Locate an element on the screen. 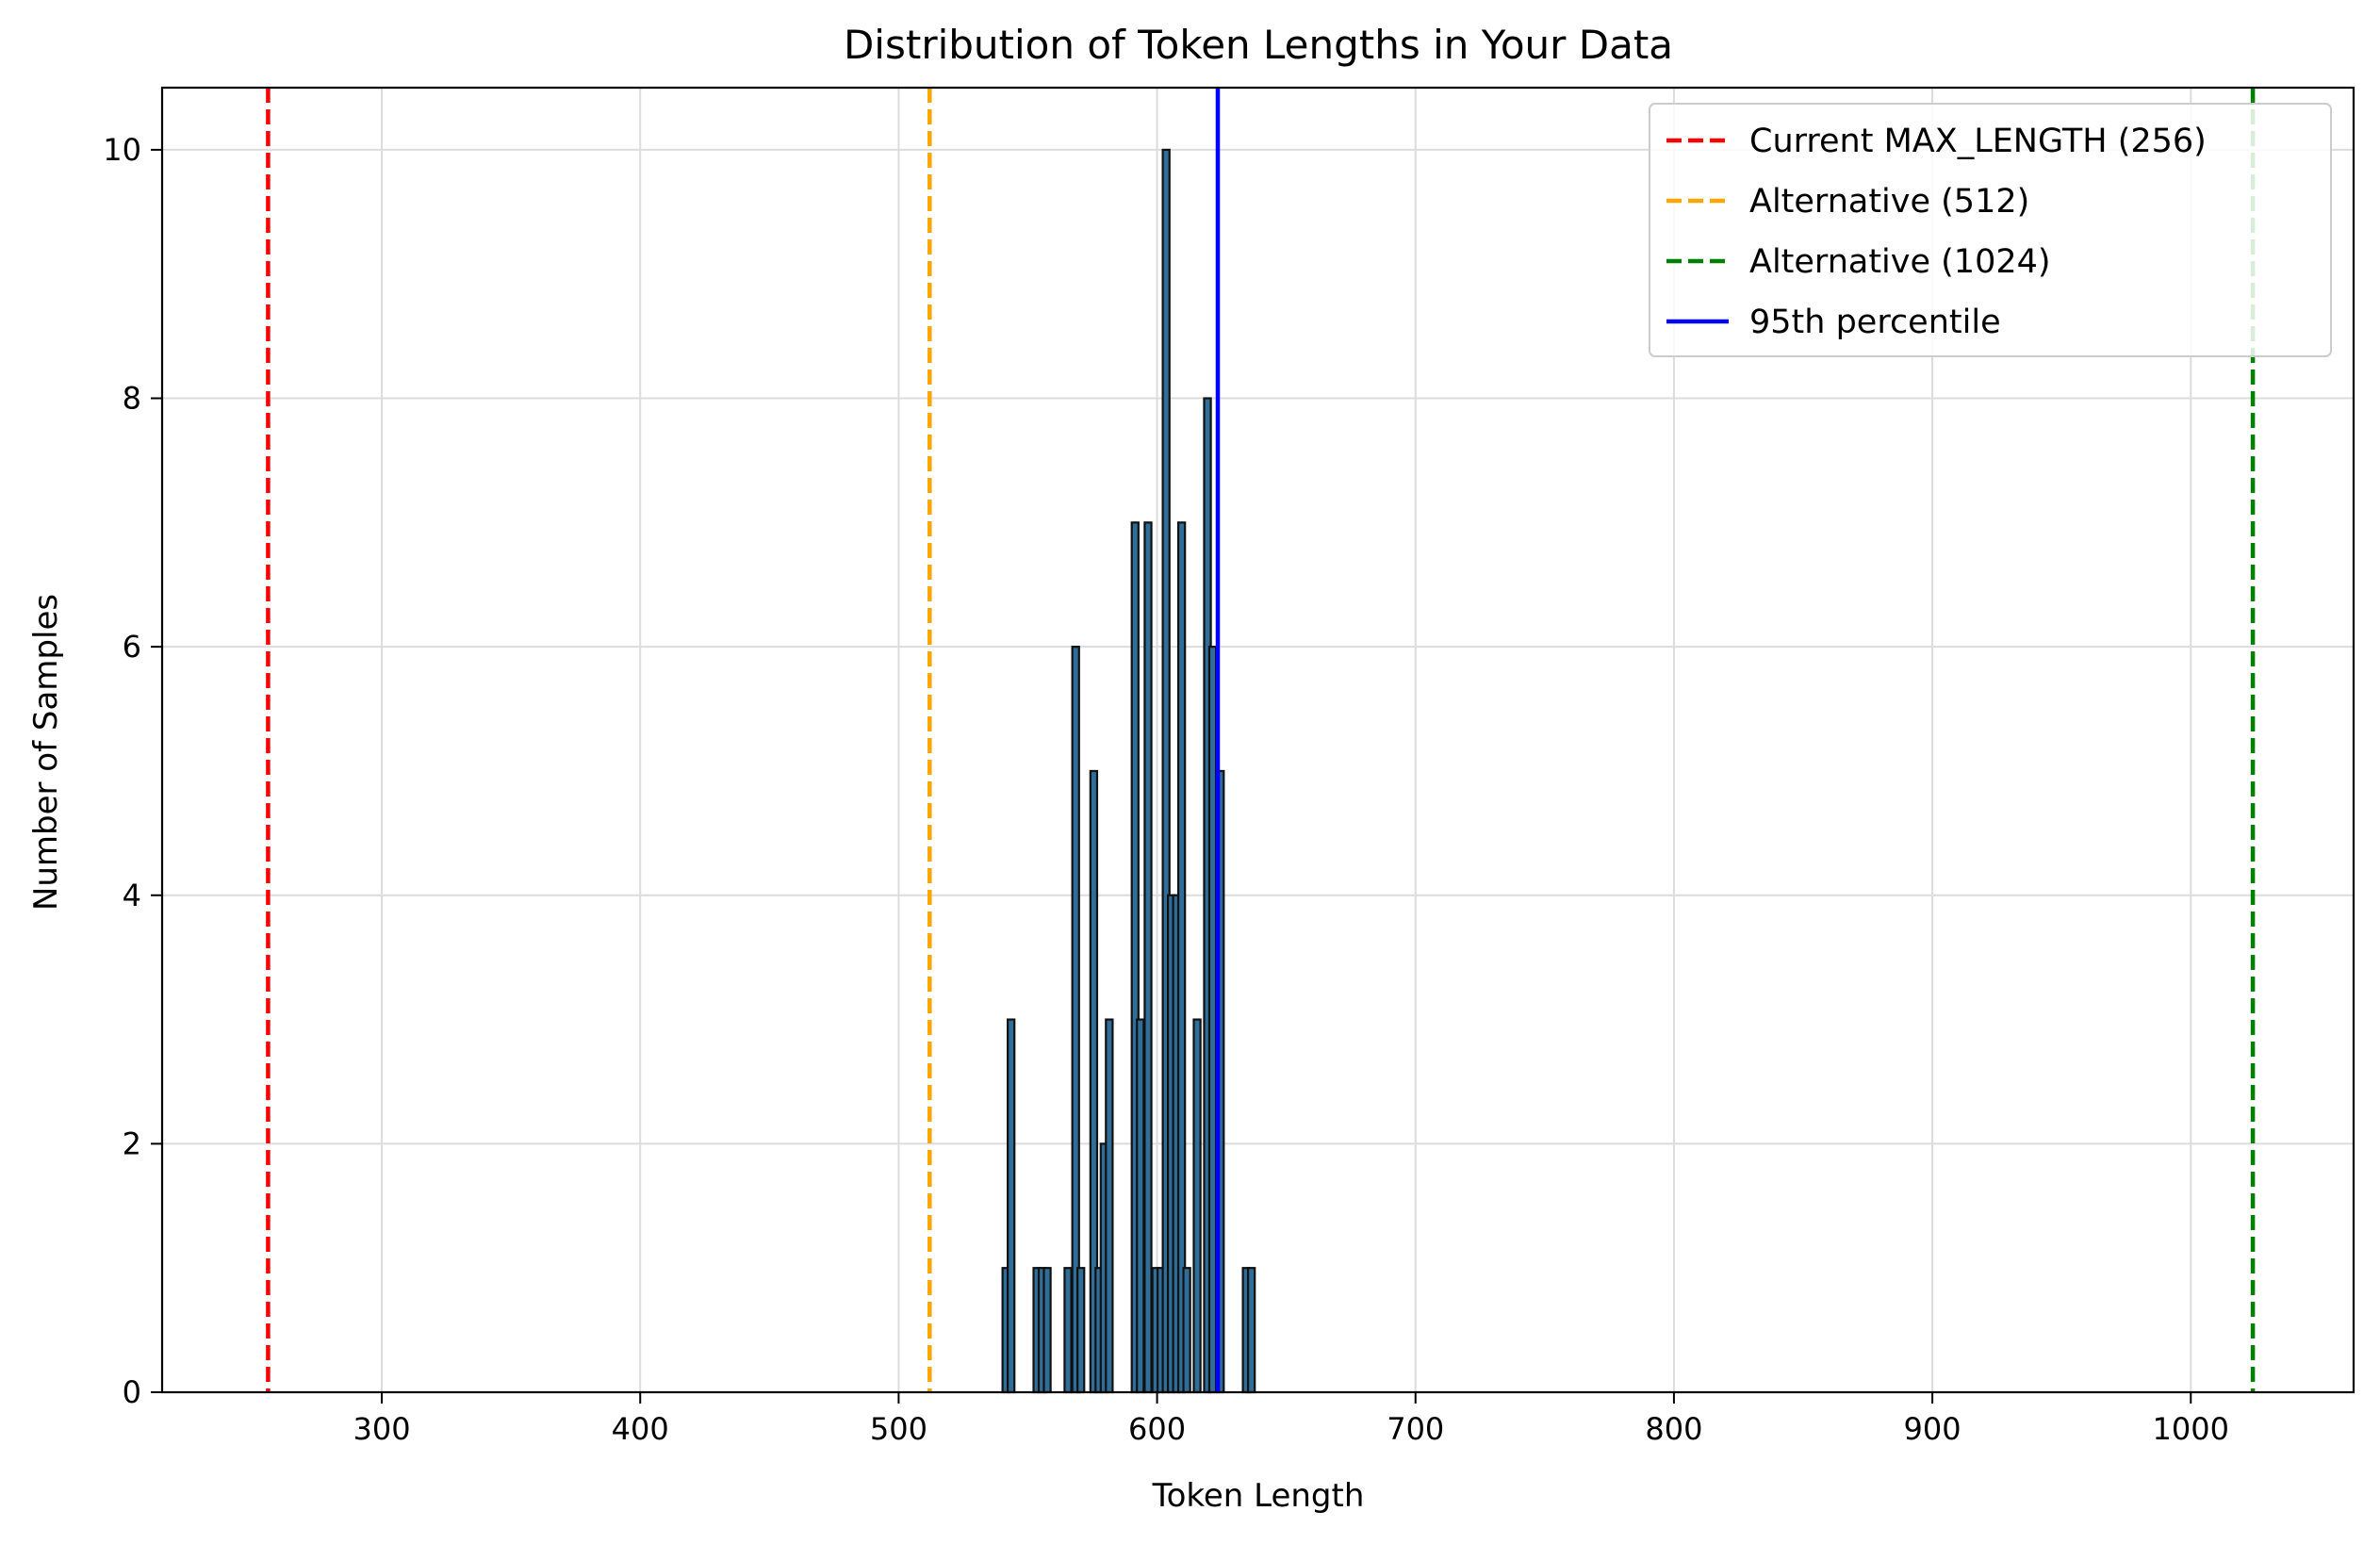  y-axis-ticks: 0 2 4 6 8 10 is located at coordinates (132, 771).